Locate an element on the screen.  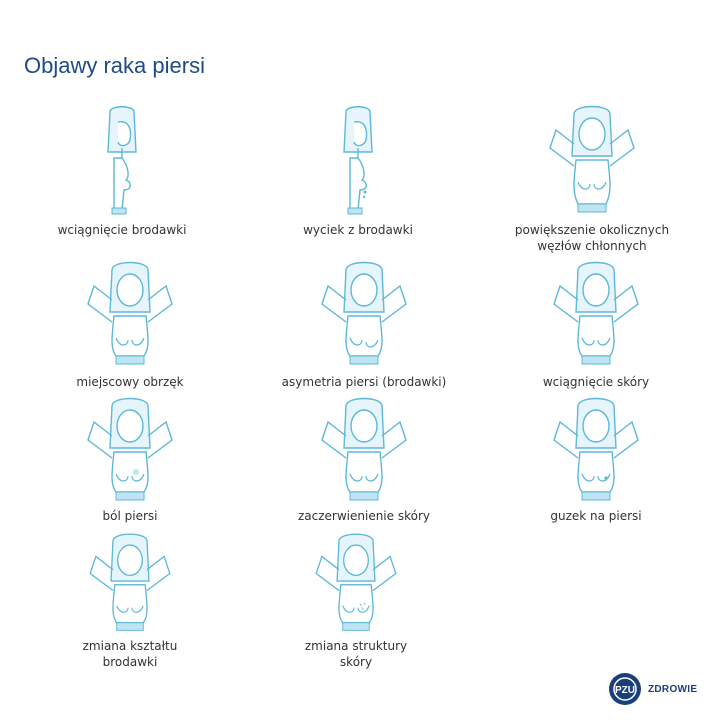
symptom-card: wciągnięcie brodawki is located at coordinates (122, 169).